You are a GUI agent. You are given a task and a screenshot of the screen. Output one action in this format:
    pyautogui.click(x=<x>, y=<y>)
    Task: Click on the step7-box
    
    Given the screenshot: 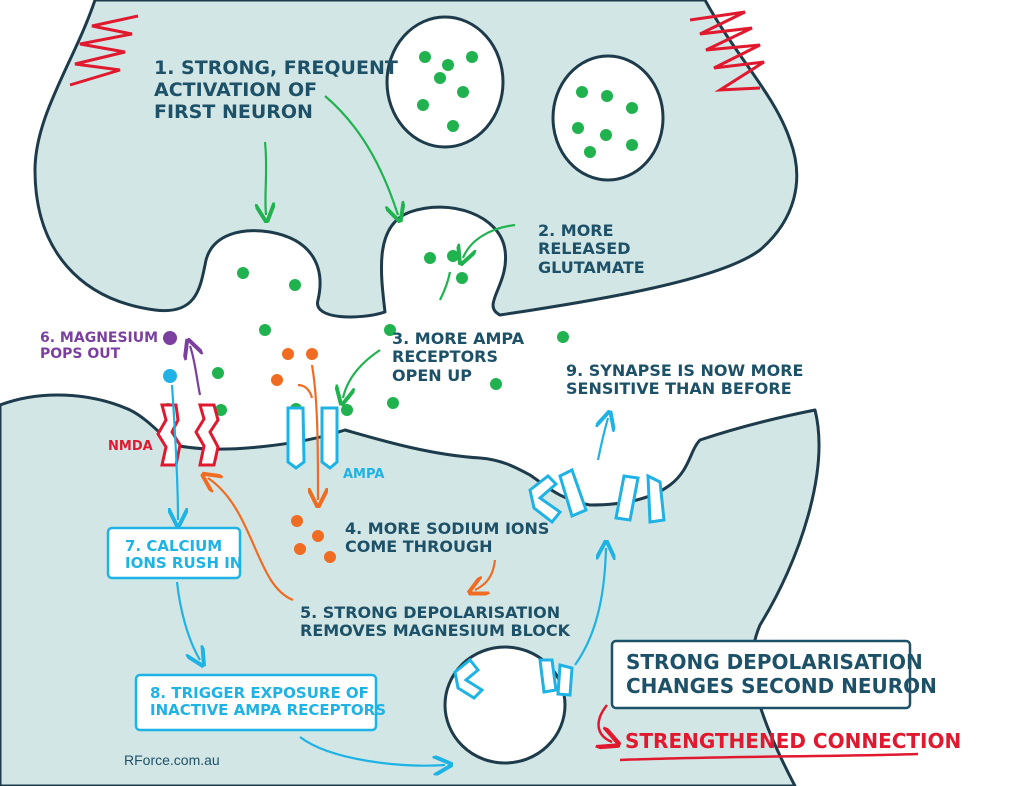 What is the action you would take?
    pyautogui.click(x=174, y=553)
    